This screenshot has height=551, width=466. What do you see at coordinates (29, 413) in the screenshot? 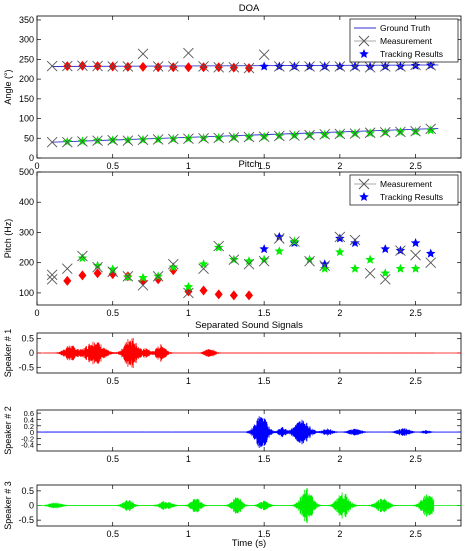
I see `y-tick-label: 0.6` at bounding box center [29, 413].